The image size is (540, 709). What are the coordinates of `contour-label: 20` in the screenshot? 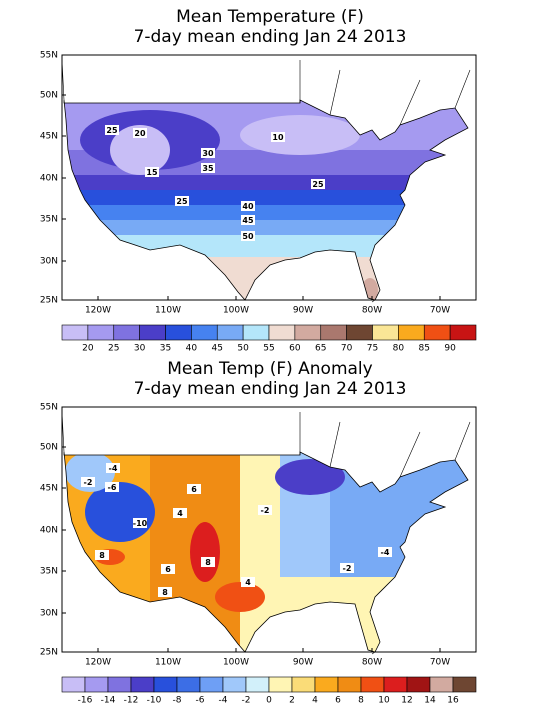 It's located at (140, 133).